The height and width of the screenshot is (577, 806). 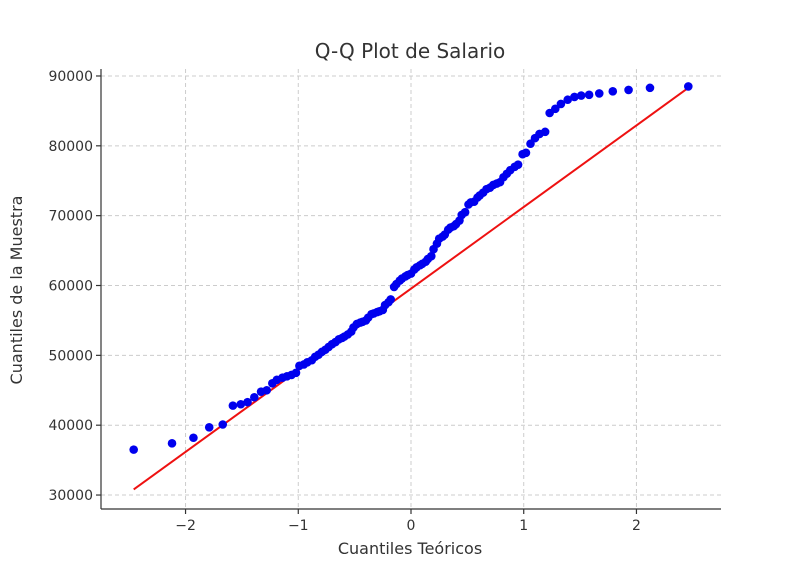 I want to click on y-tick-label: 50000, so click(x=70, y=356).